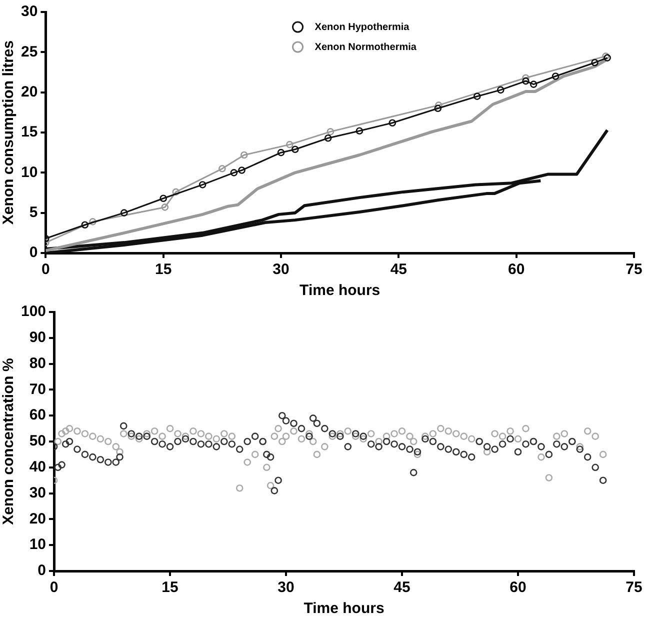 The image size is (654, 620). What do you see at coordinates (37, 389) in the screenshot?
I see `y-tick-label: 70` at bounding box center [37, 389].